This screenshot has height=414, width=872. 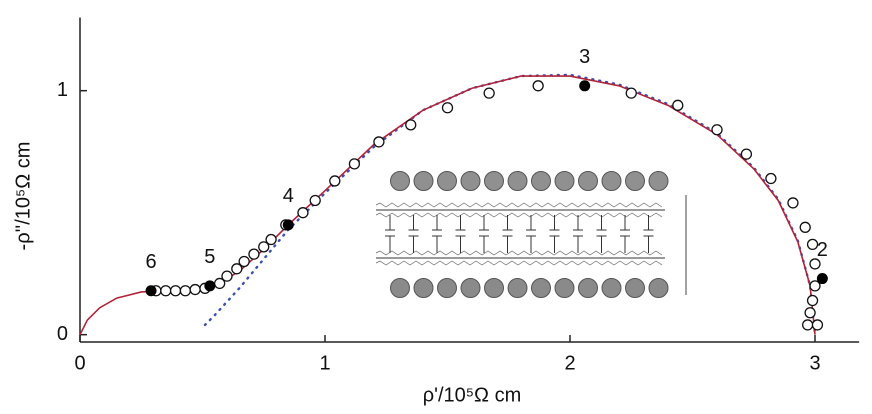 What do you see at coordinates (814, 363) in the screenshot?
I see `x-tick-label: 3` at bounding box center [814, 363].